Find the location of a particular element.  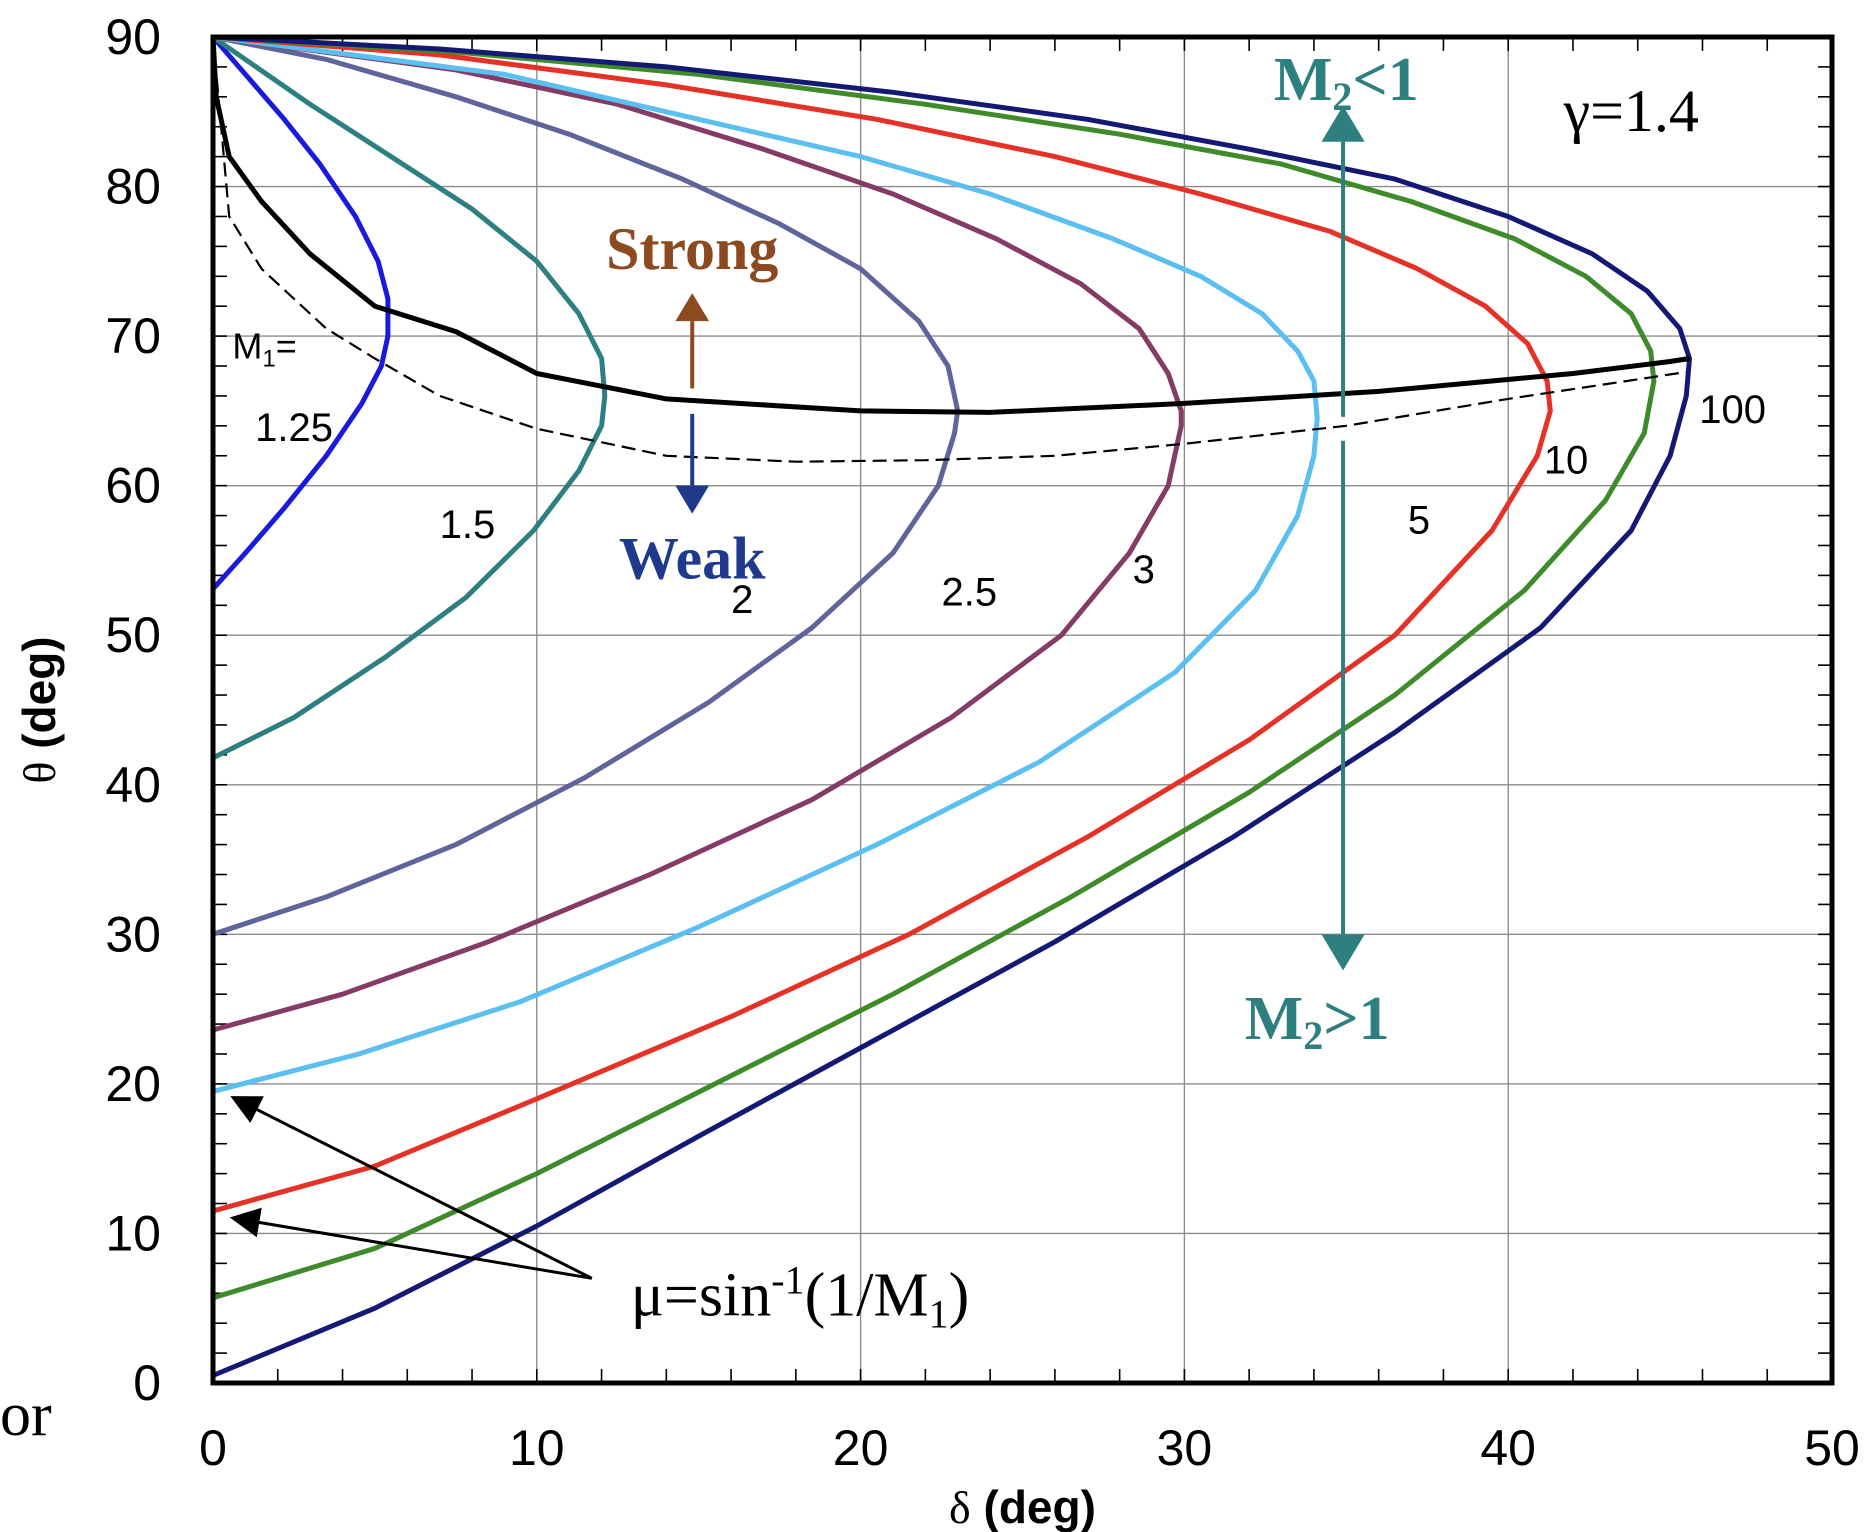

x-axis-unit: (deg) is located at coordinates (1040, 1506).